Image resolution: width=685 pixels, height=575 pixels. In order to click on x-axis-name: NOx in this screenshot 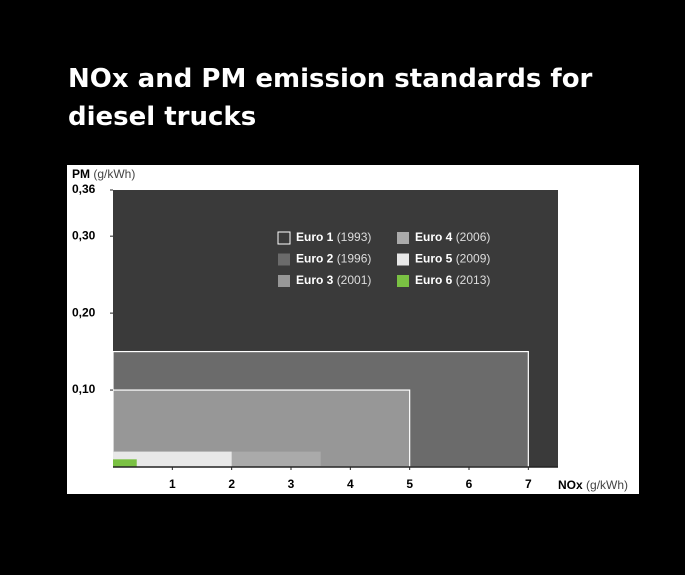, I will do `click(570, 485)`.